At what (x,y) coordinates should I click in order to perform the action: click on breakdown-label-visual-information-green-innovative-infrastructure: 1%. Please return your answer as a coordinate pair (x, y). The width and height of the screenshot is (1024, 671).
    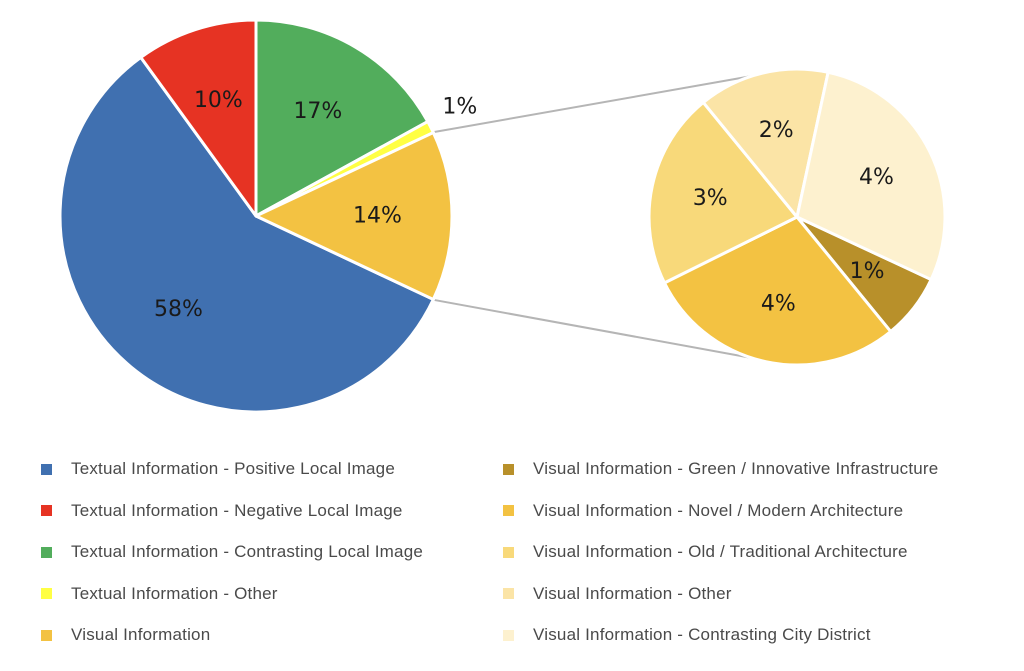
    Looking at the image, I should click on (867, 271).